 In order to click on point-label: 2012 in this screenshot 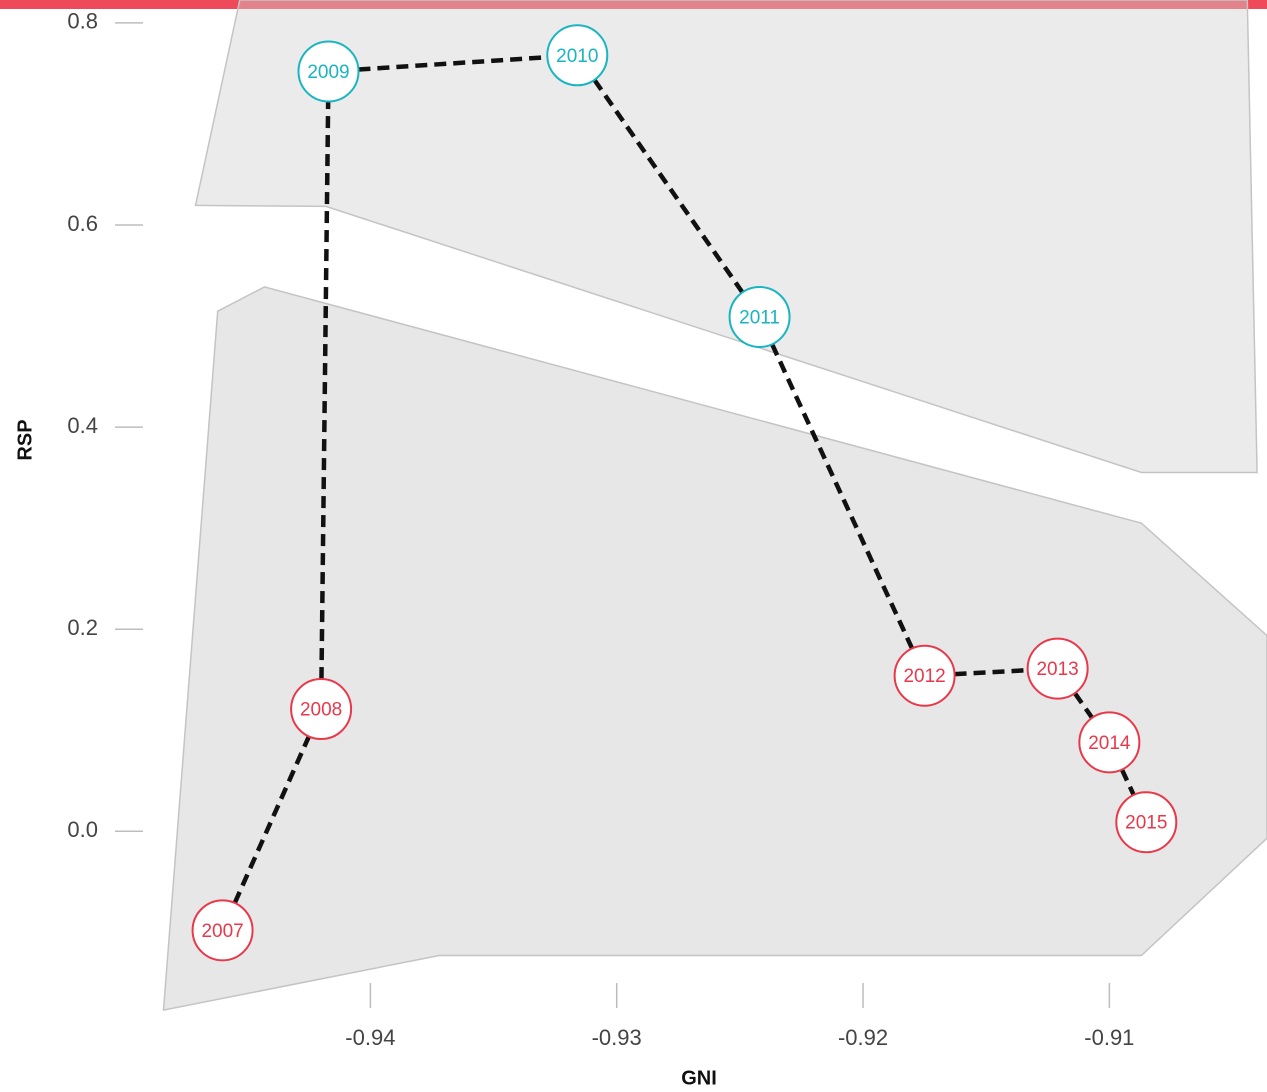, I will do `click(924, 676)`.